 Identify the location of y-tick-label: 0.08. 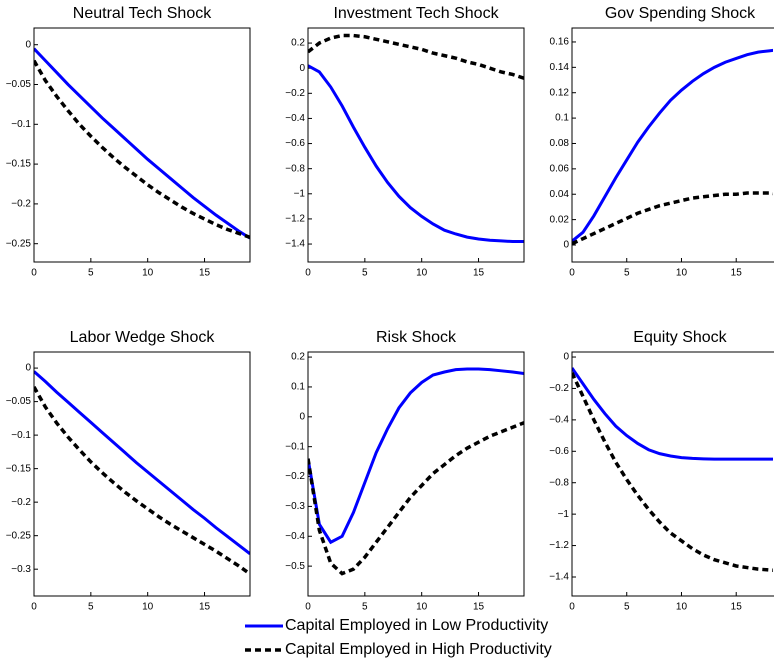
(560, 143).